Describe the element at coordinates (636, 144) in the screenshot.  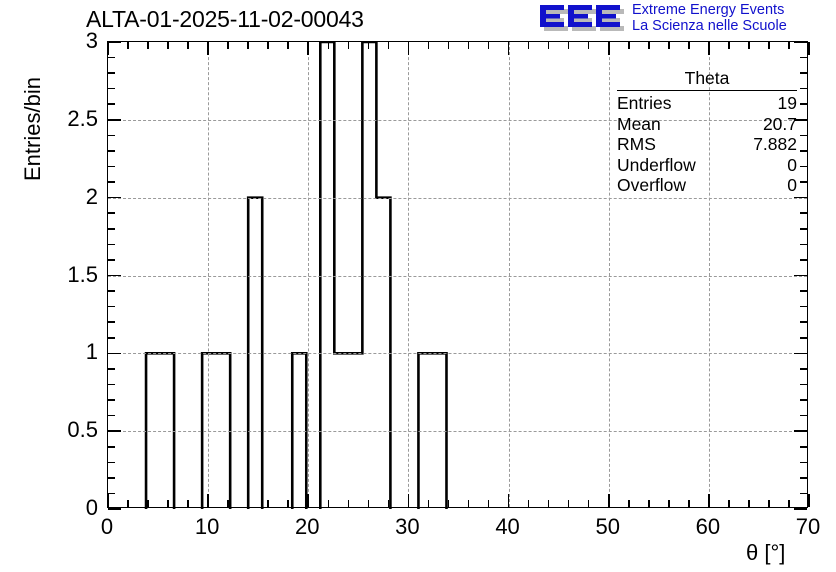
I see `stats-row-key: RMS` at that location.